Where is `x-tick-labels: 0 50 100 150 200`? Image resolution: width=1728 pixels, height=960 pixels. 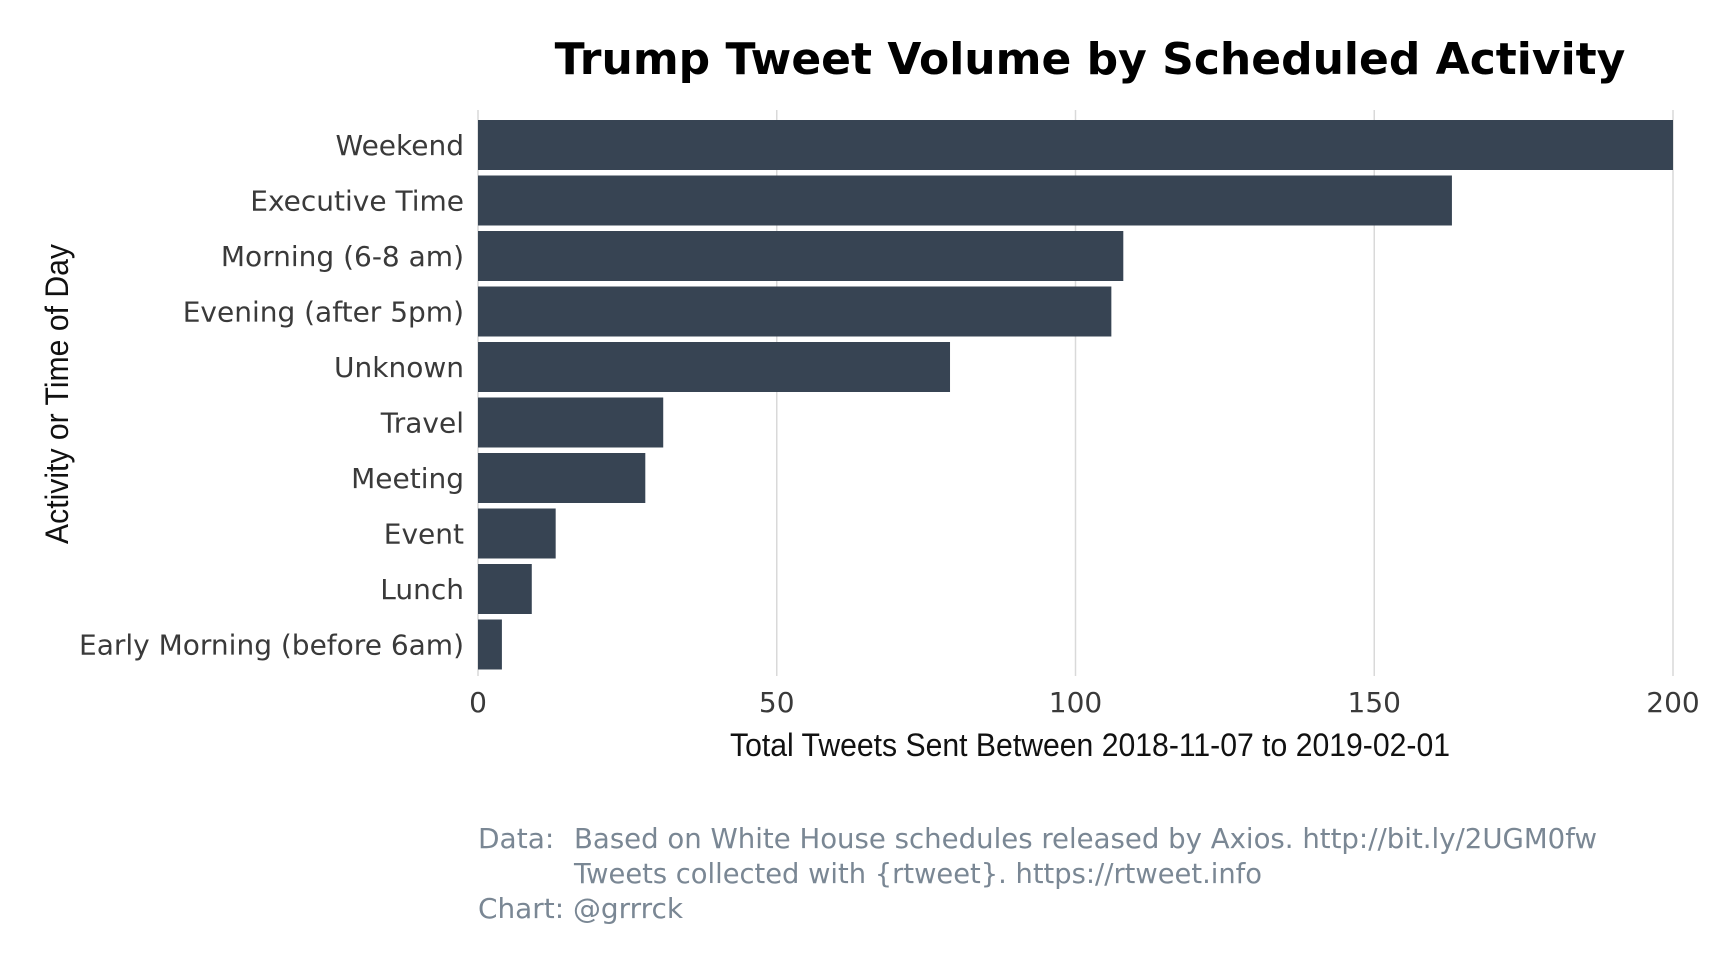 x-tick-labels: 0 50 100 150 200 is located at coordinates (1084, 702).